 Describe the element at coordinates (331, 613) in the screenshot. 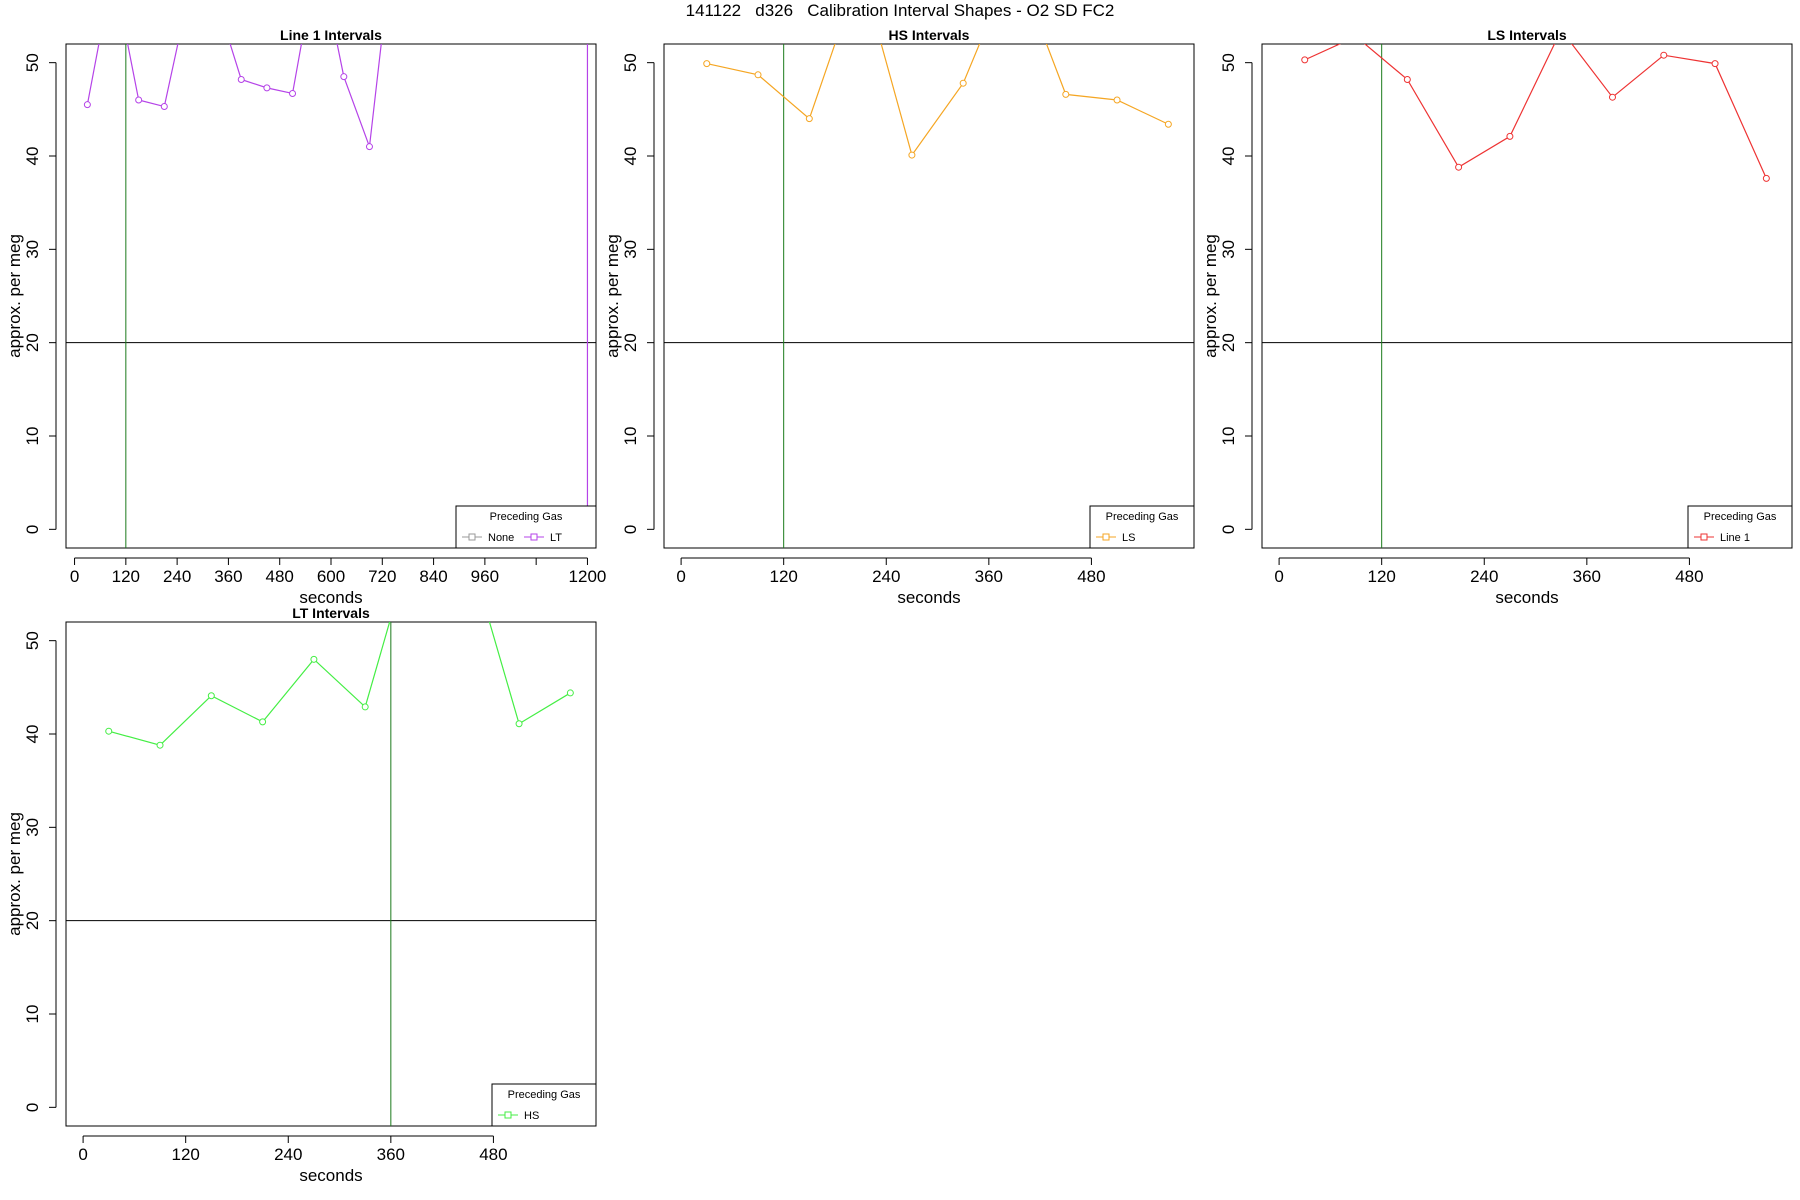

I see `panel-title: LT Intervals` at that location.